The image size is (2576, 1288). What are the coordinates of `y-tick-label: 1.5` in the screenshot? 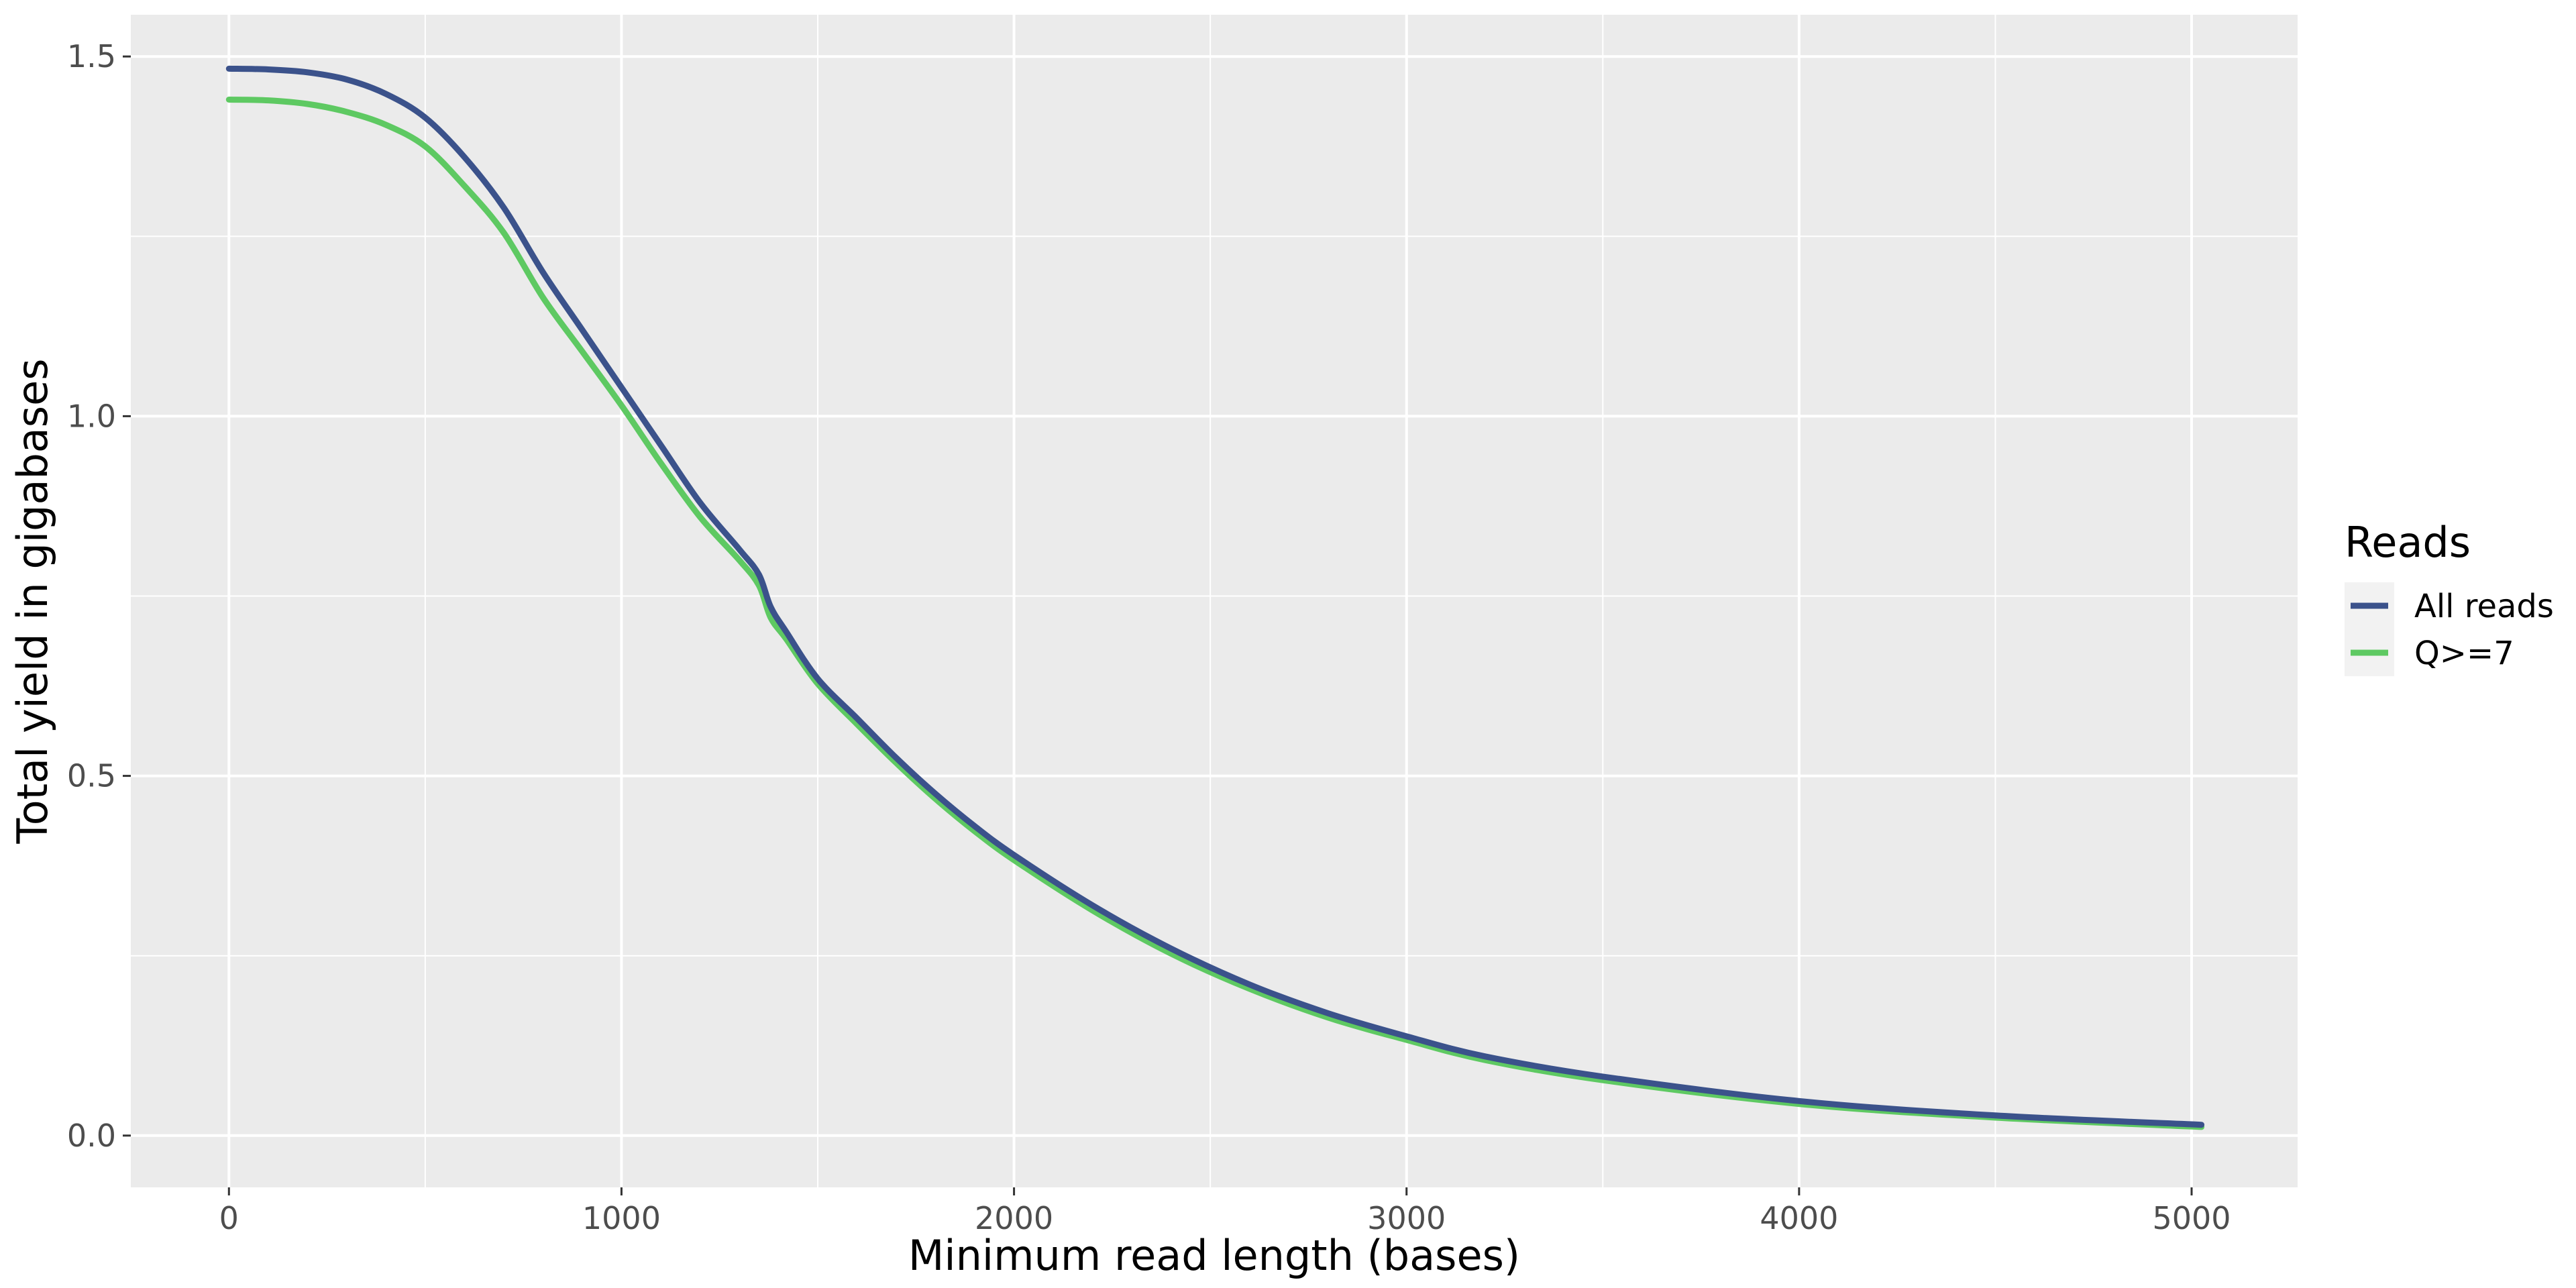 It's located at (91, 56).